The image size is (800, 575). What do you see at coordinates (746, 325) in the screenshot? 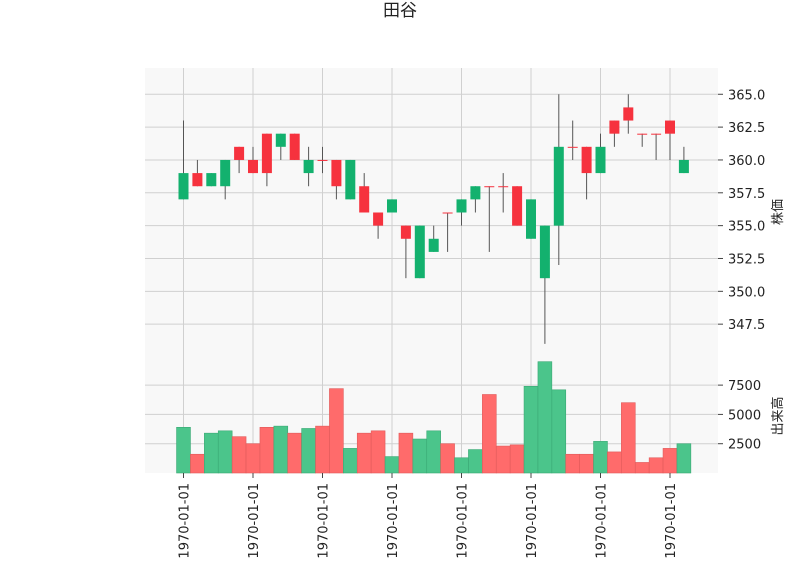
I see `price-tick-label: 347.5` at bounding box center [746, 325].